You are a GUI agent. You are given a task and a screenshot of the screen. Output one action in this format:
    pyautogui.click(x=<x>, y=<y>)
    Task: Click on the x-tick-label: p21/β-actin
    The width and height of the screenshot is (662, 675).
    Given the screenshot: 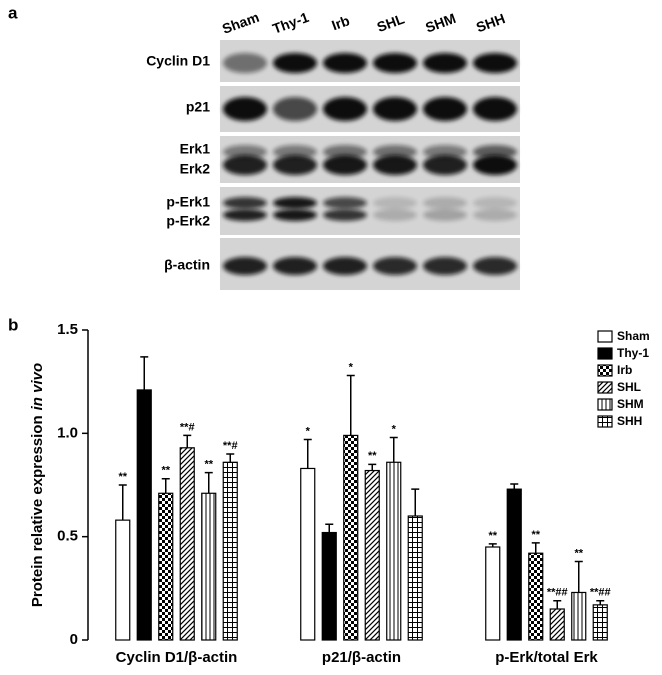 What is the action you would take?
    pyautogui.click(x=361, y=657)
    